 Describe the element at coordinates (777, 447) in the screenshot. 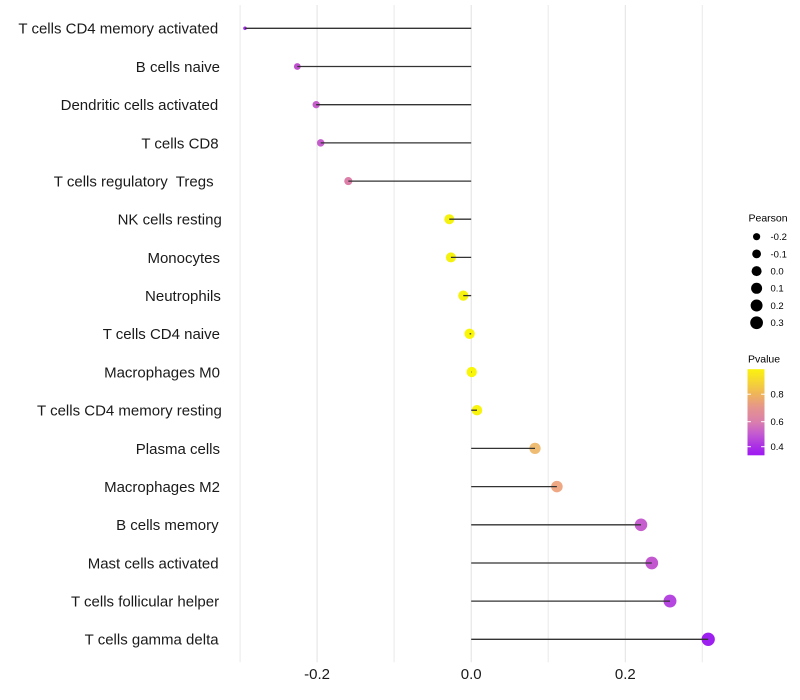

I see `svg-text: 0.4` at that location.